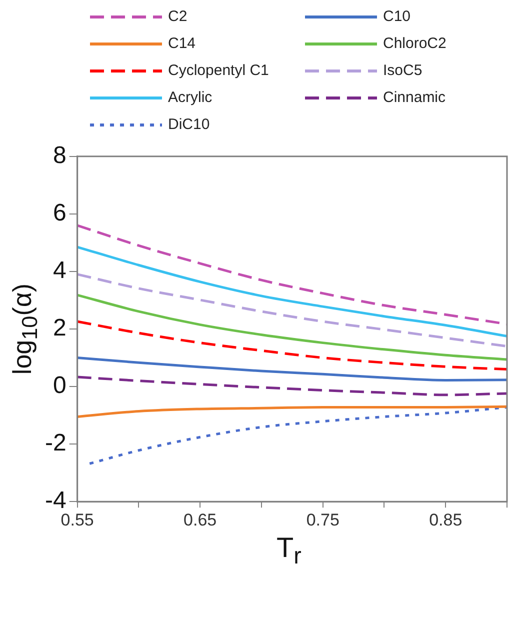  I want to click on legend-label: Cyclopentyl C1, so click(218, 70).